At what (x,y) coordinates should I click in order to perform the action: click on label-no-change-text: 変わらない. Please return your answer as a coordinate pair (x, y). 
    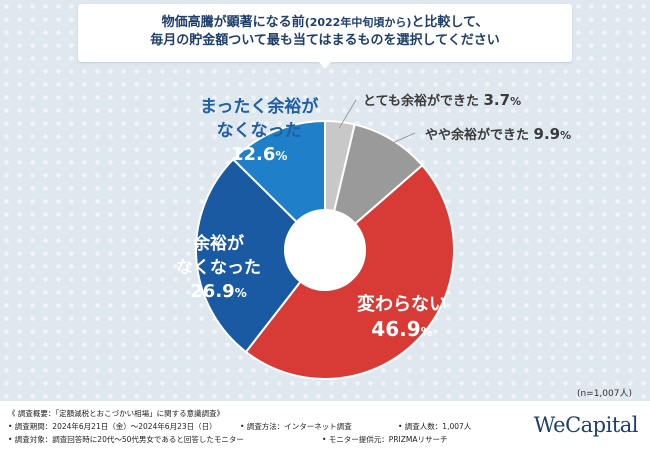
    Looking at the image, I should click on (402, 304).